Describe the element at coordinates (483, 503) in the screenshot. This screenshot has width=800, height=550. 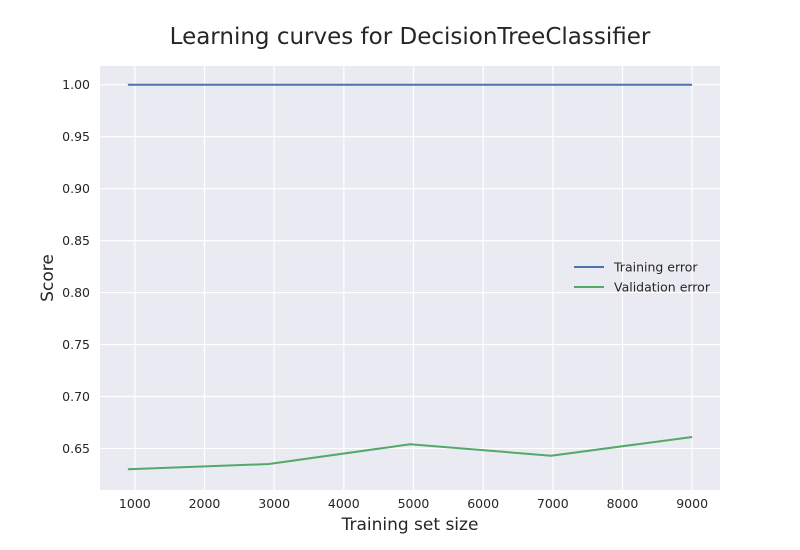
I see `x-tick-label: 6000` at that location.